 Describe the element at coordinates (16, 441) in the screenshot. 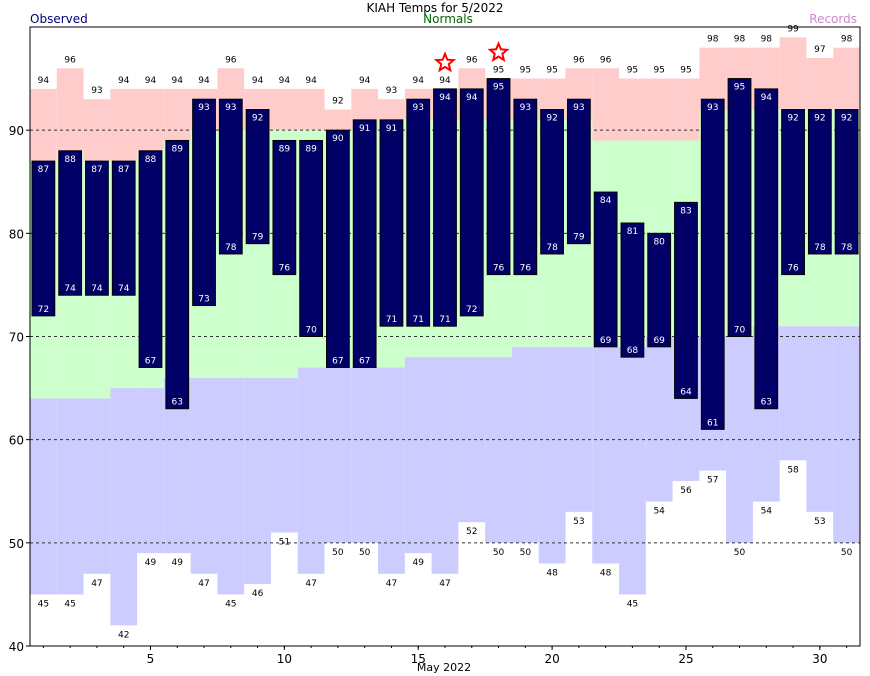

I see `y-tick-label: 60` at that location.